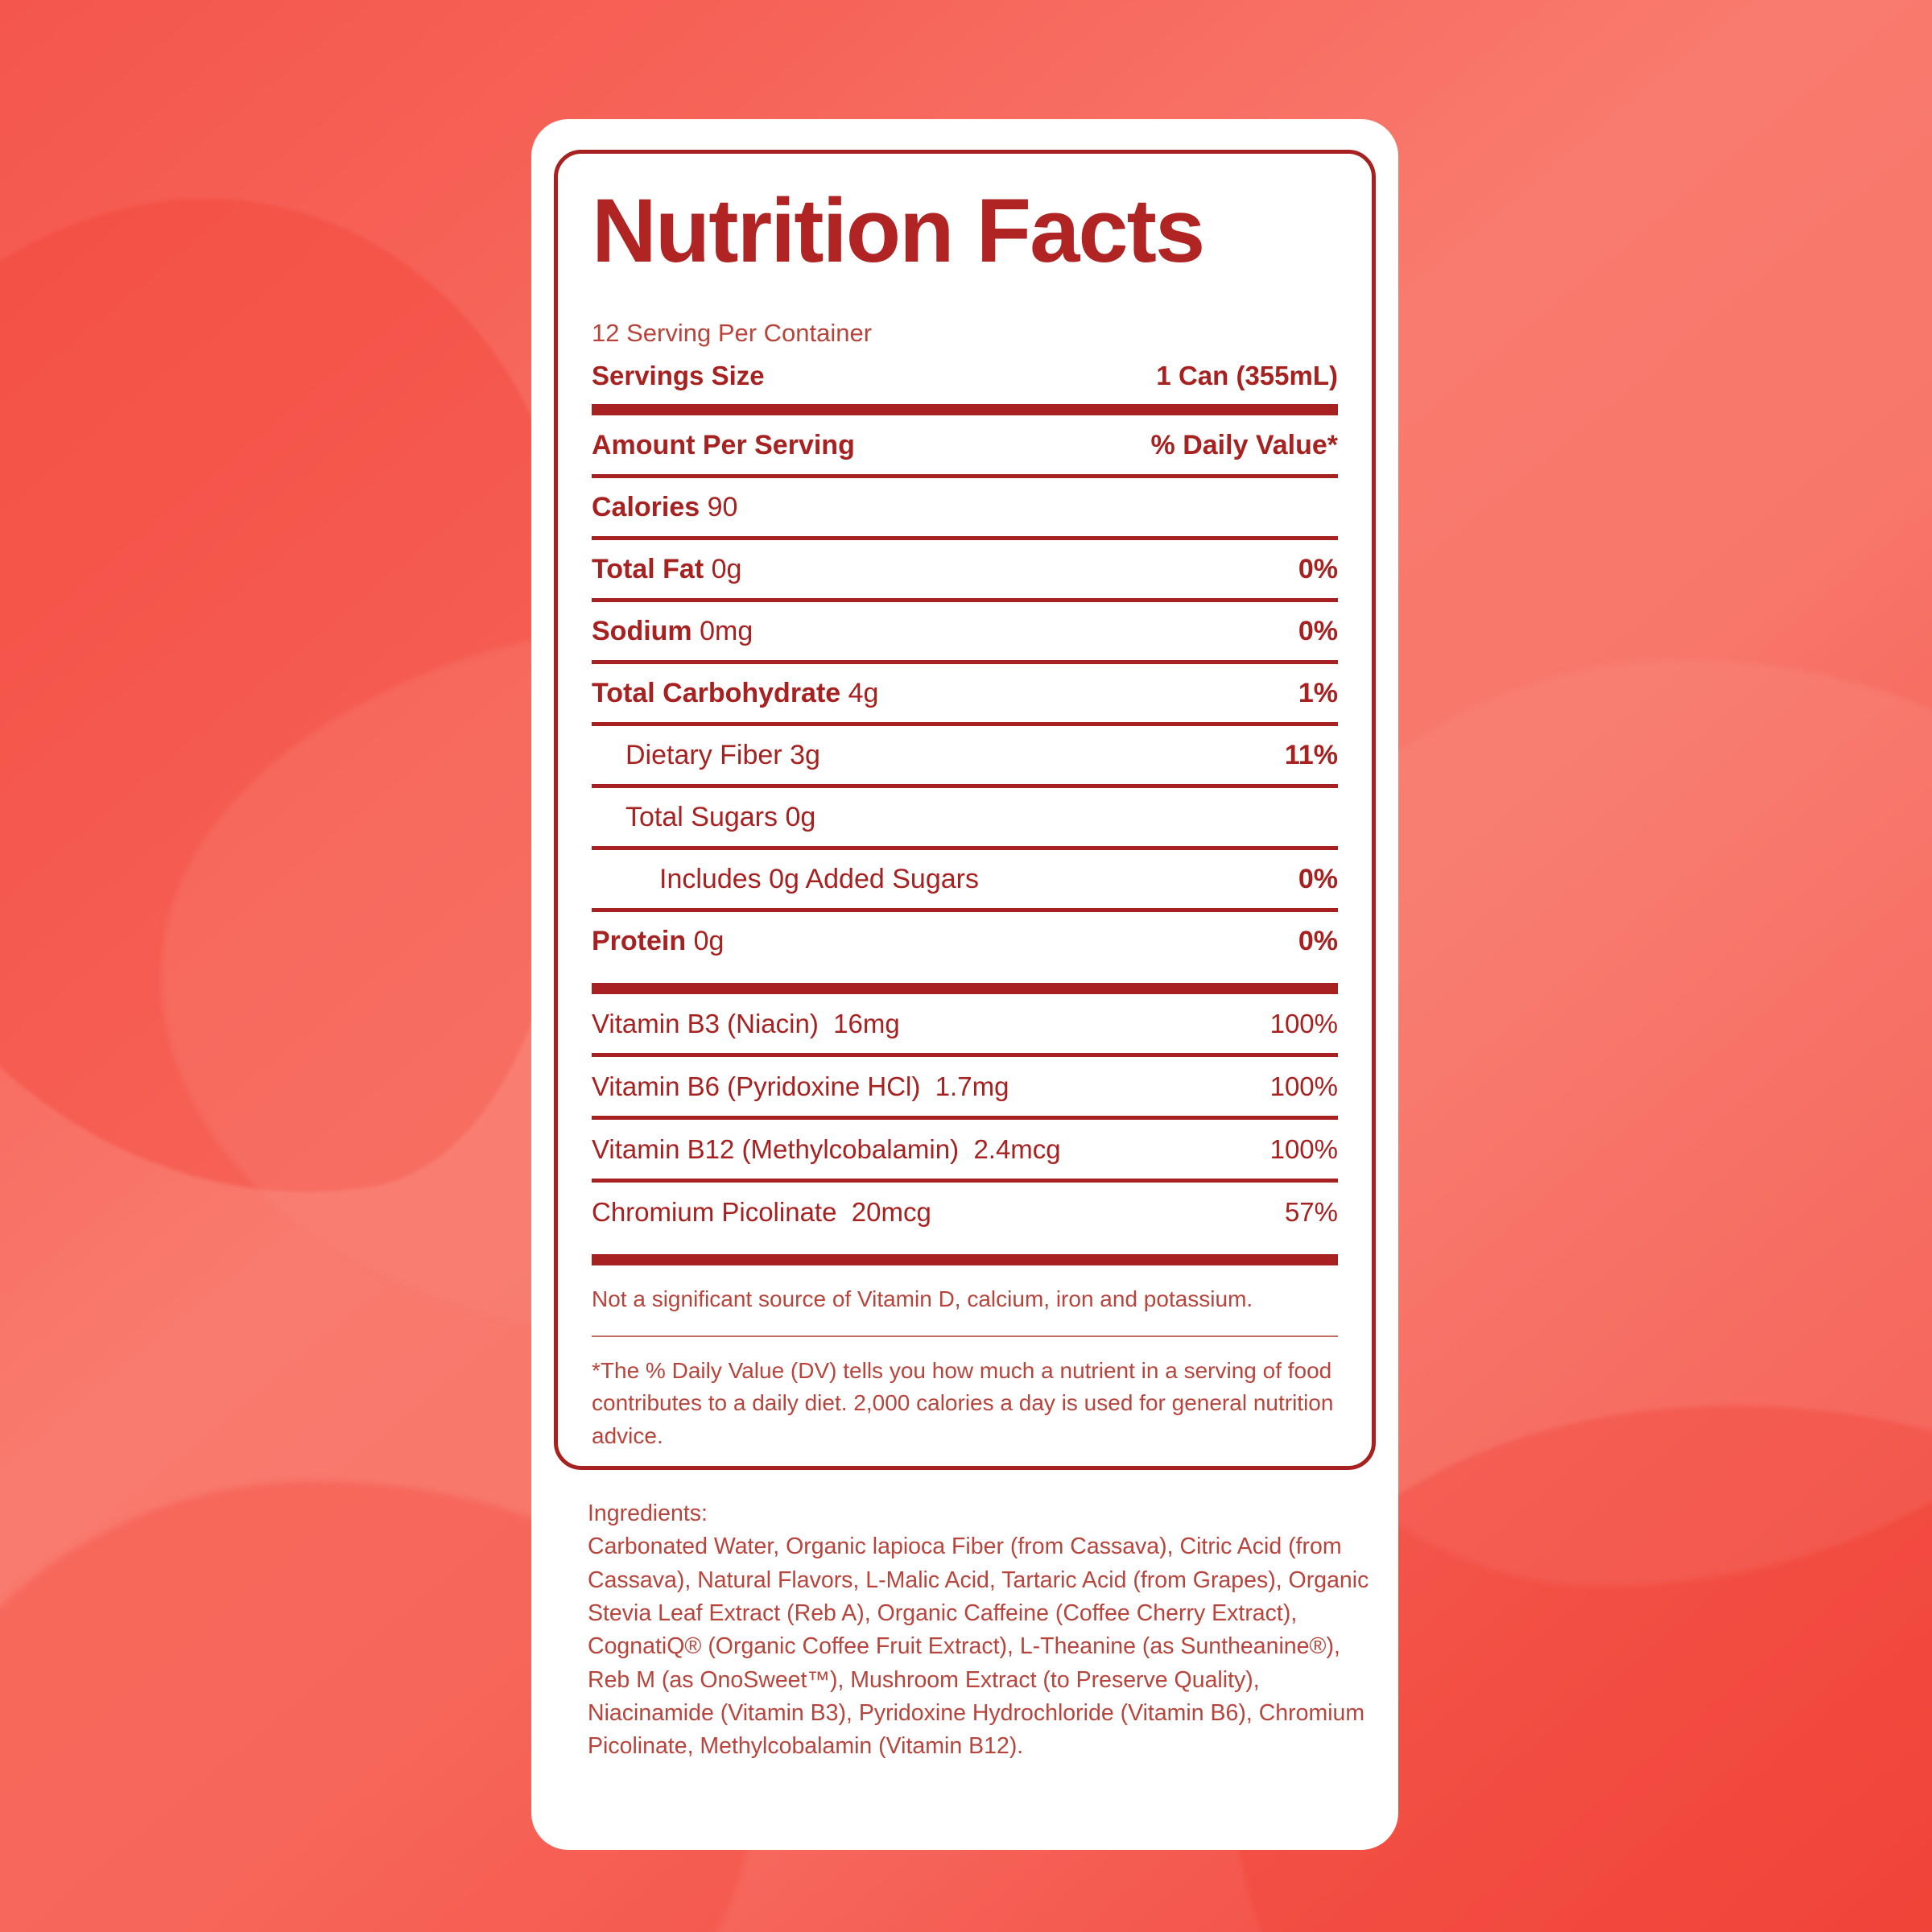 The image size is (1932, 1932). Describe the element at coordinates (648, 569) in the screenshot. I see `nutrient-name: Total Fat` at that location.